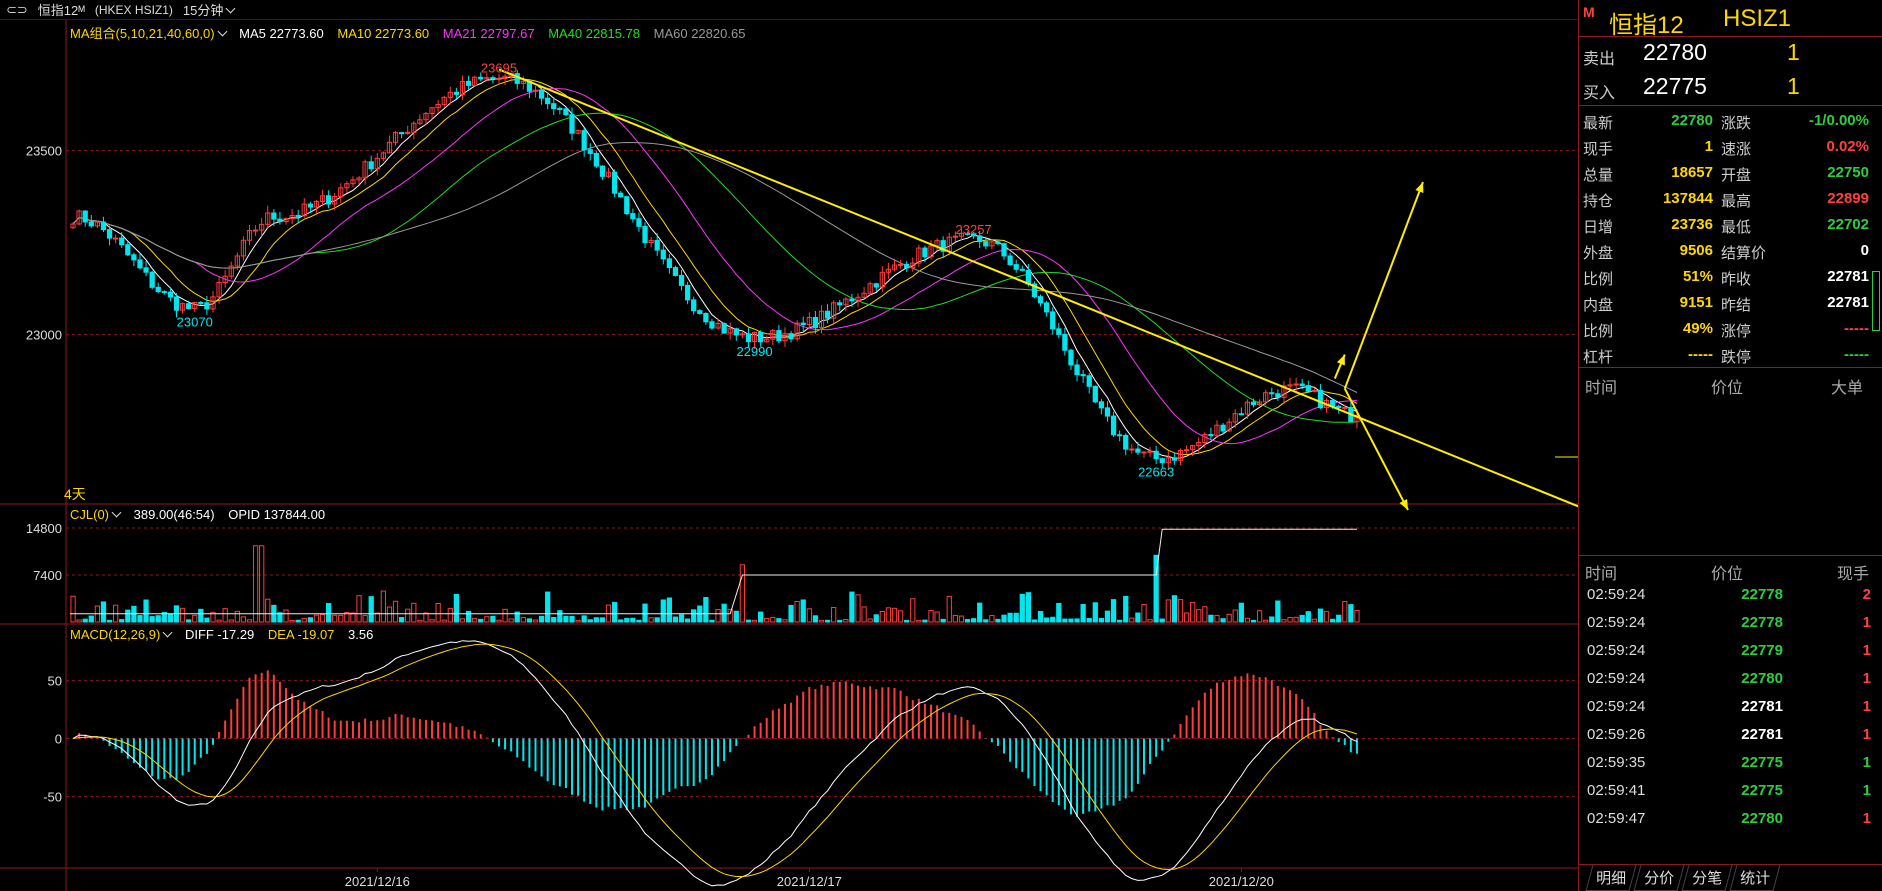  I want to click on stat-label: 昨收, so click(1736, 279).